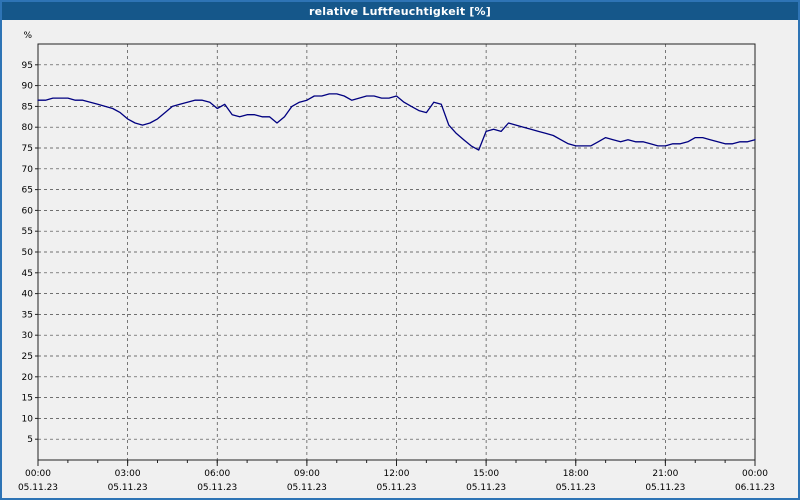 The width and height of the screenshot is (800, 500). Describe the element at coordinates (27, 66) in the screenshot. I see `svg-text: 95` at that location.